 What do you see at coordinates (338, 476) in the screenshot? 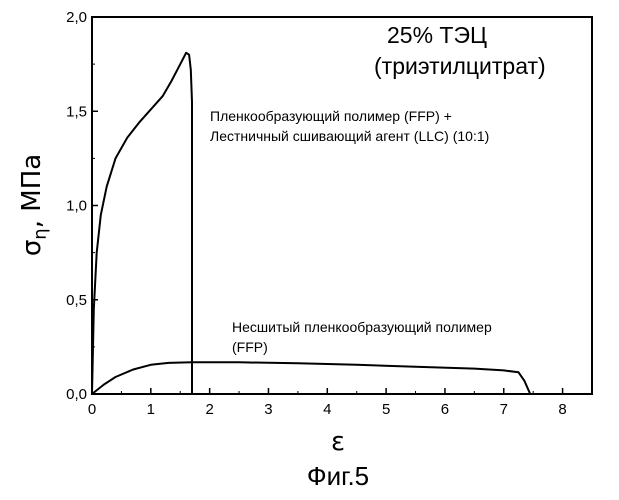
I see `figure-caption: Фиг.5` at bounding box center [338, 476].